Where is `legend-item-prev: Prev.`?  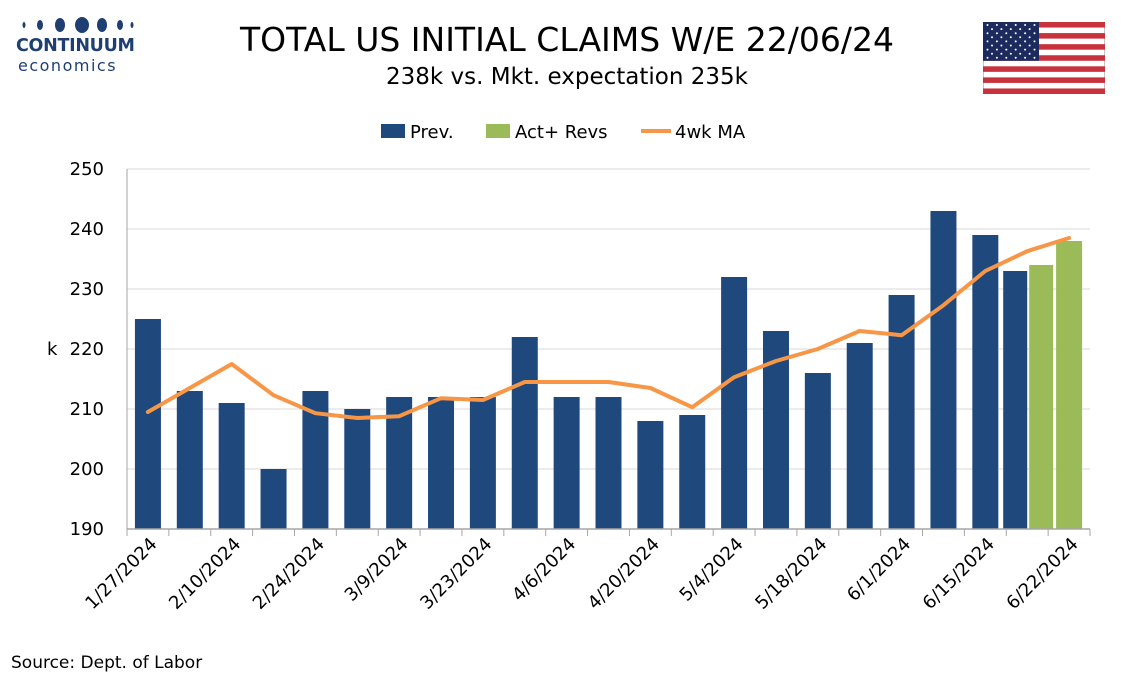
legend-item-prev: Prev. is located at coordinates (417, 132).